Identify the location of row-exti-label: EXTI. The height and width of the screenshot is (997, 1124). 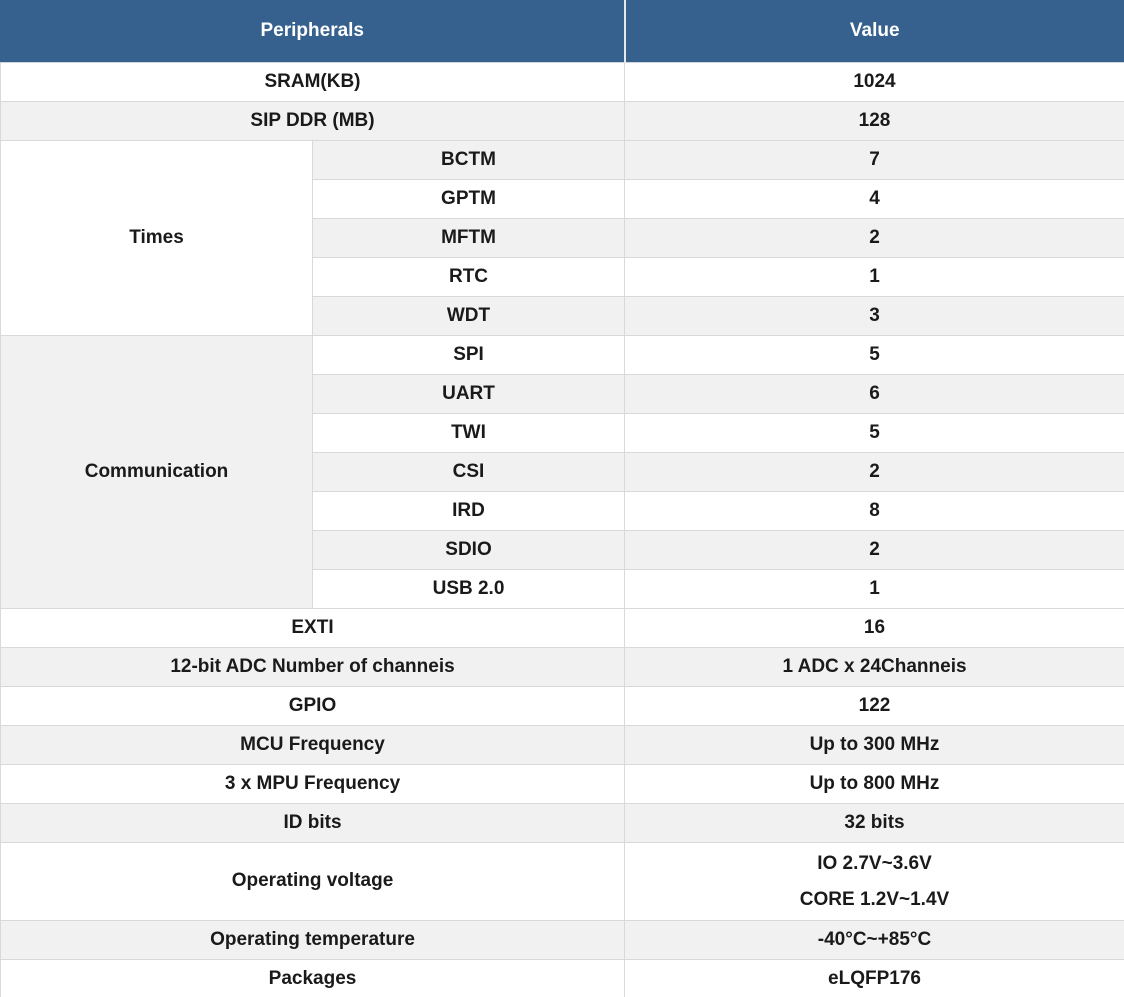
(312, 628).